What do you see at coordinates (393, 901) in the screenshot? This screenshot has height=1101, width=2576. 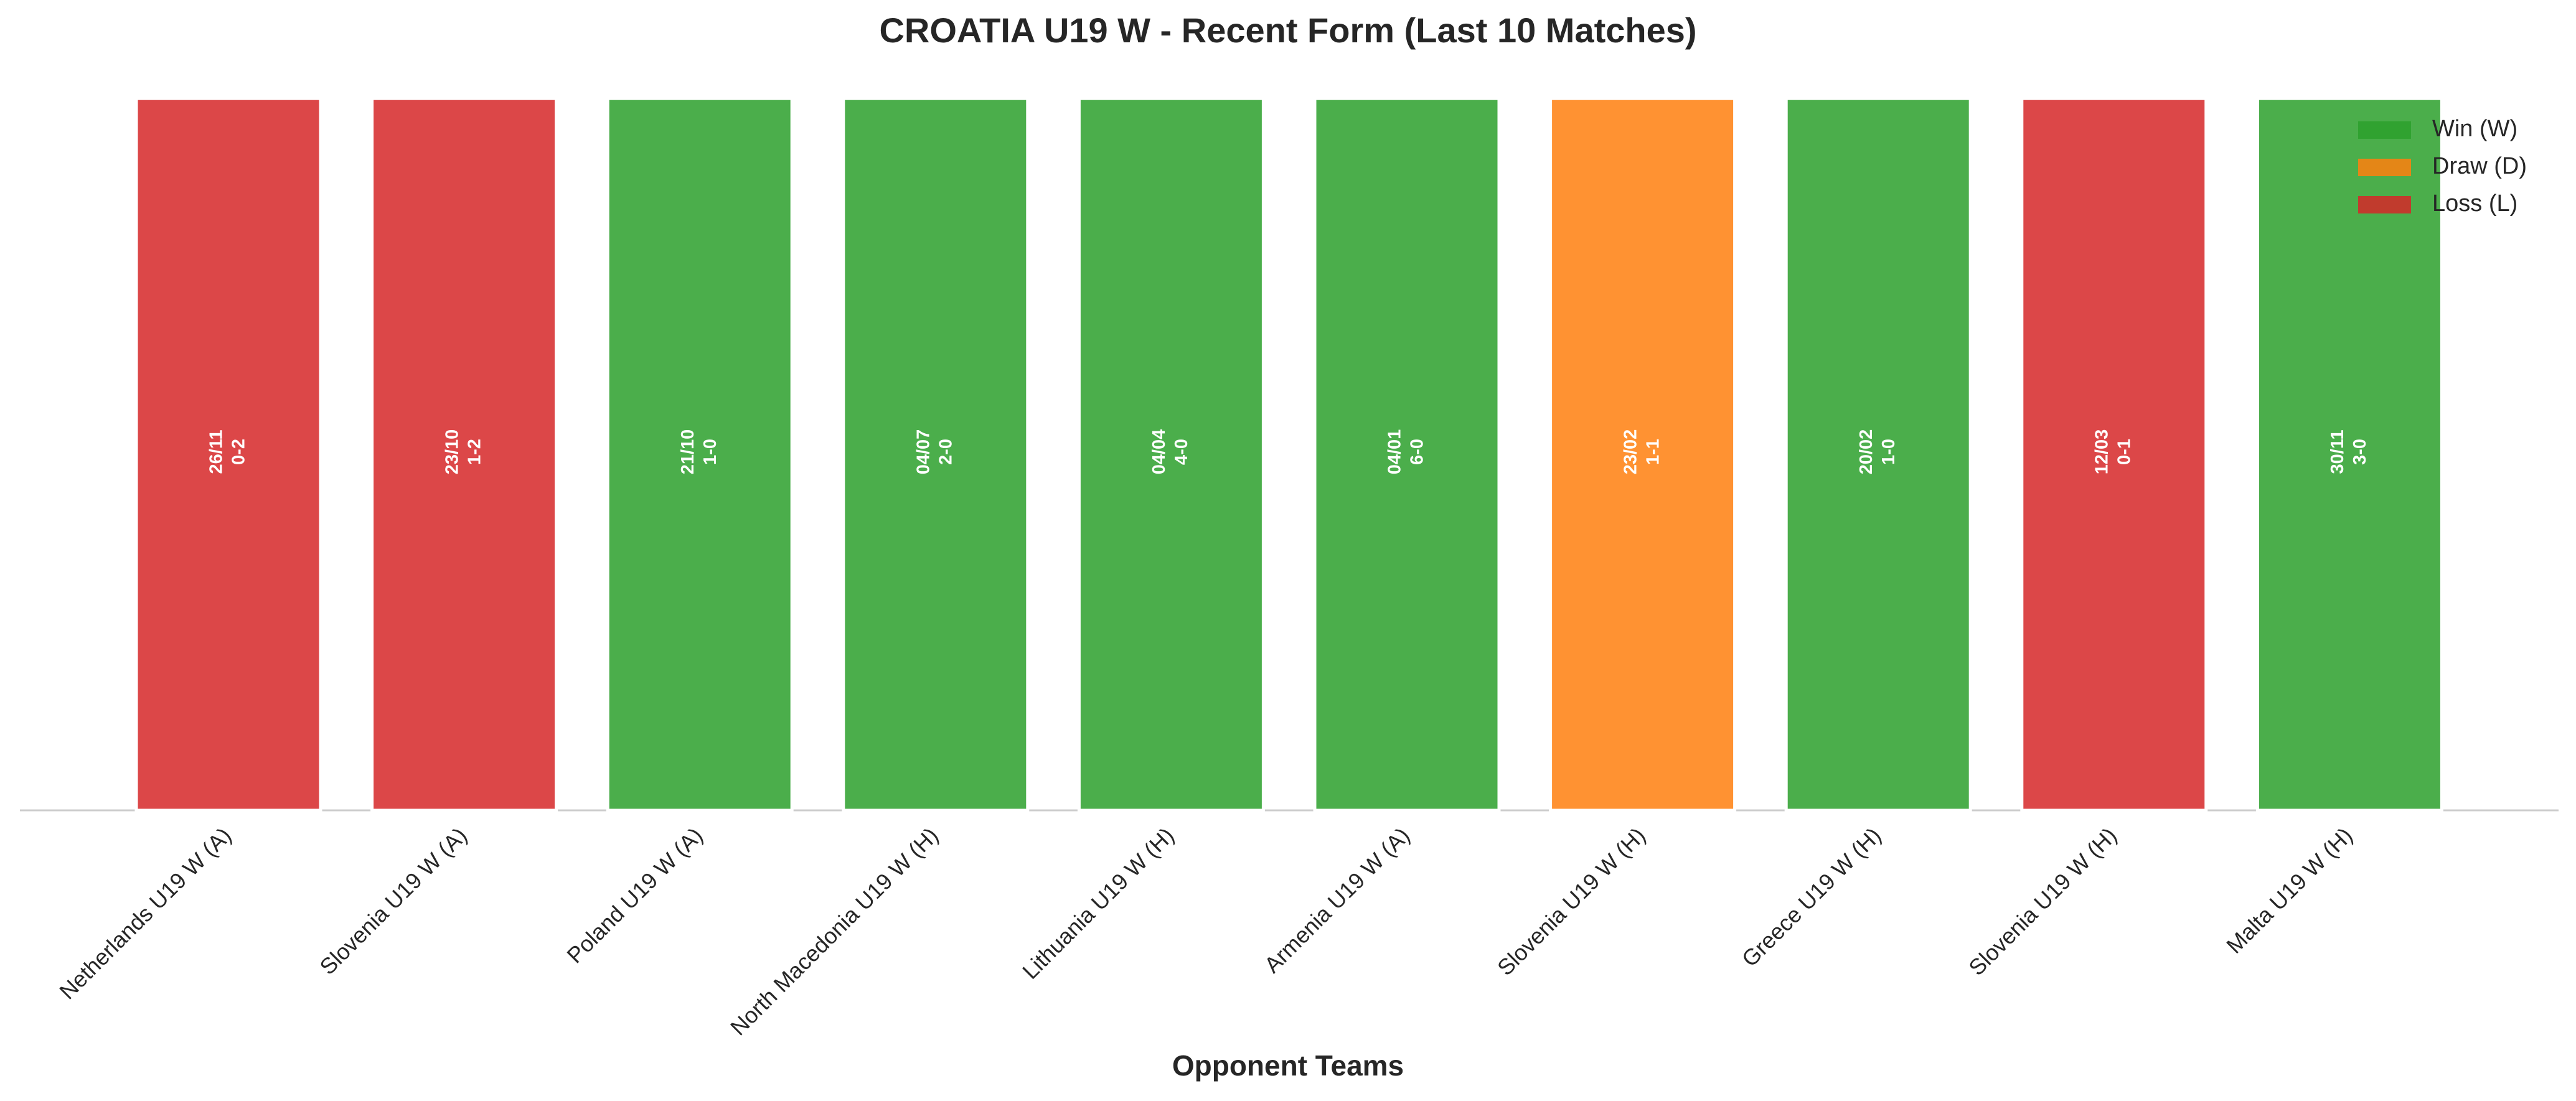 I see `x-tick-label: Slovenia U19 W (A)` at bounding box center [393, 901].